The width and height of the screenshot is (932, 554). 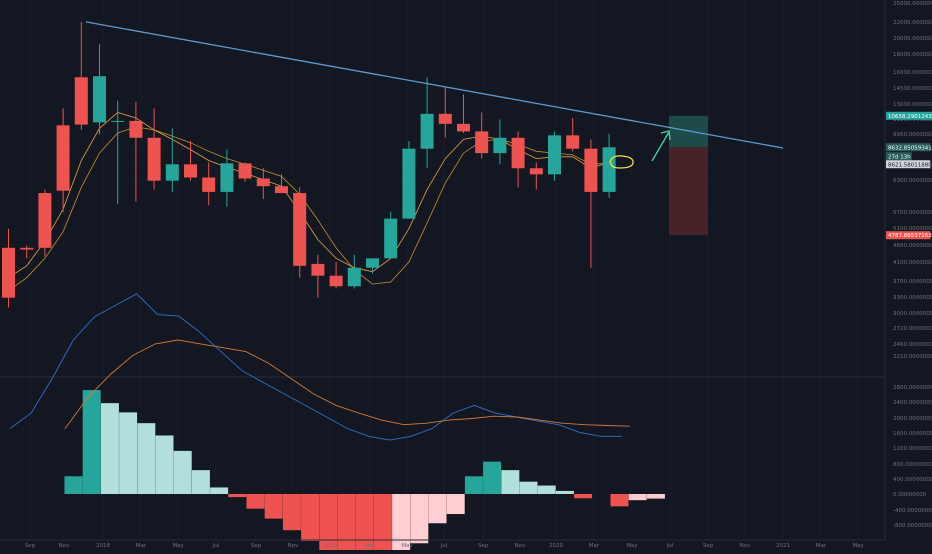 What do you see at coordinates (688, 191) in the screenshot?
I see `loss-zone` at bounding box center [688, 191].